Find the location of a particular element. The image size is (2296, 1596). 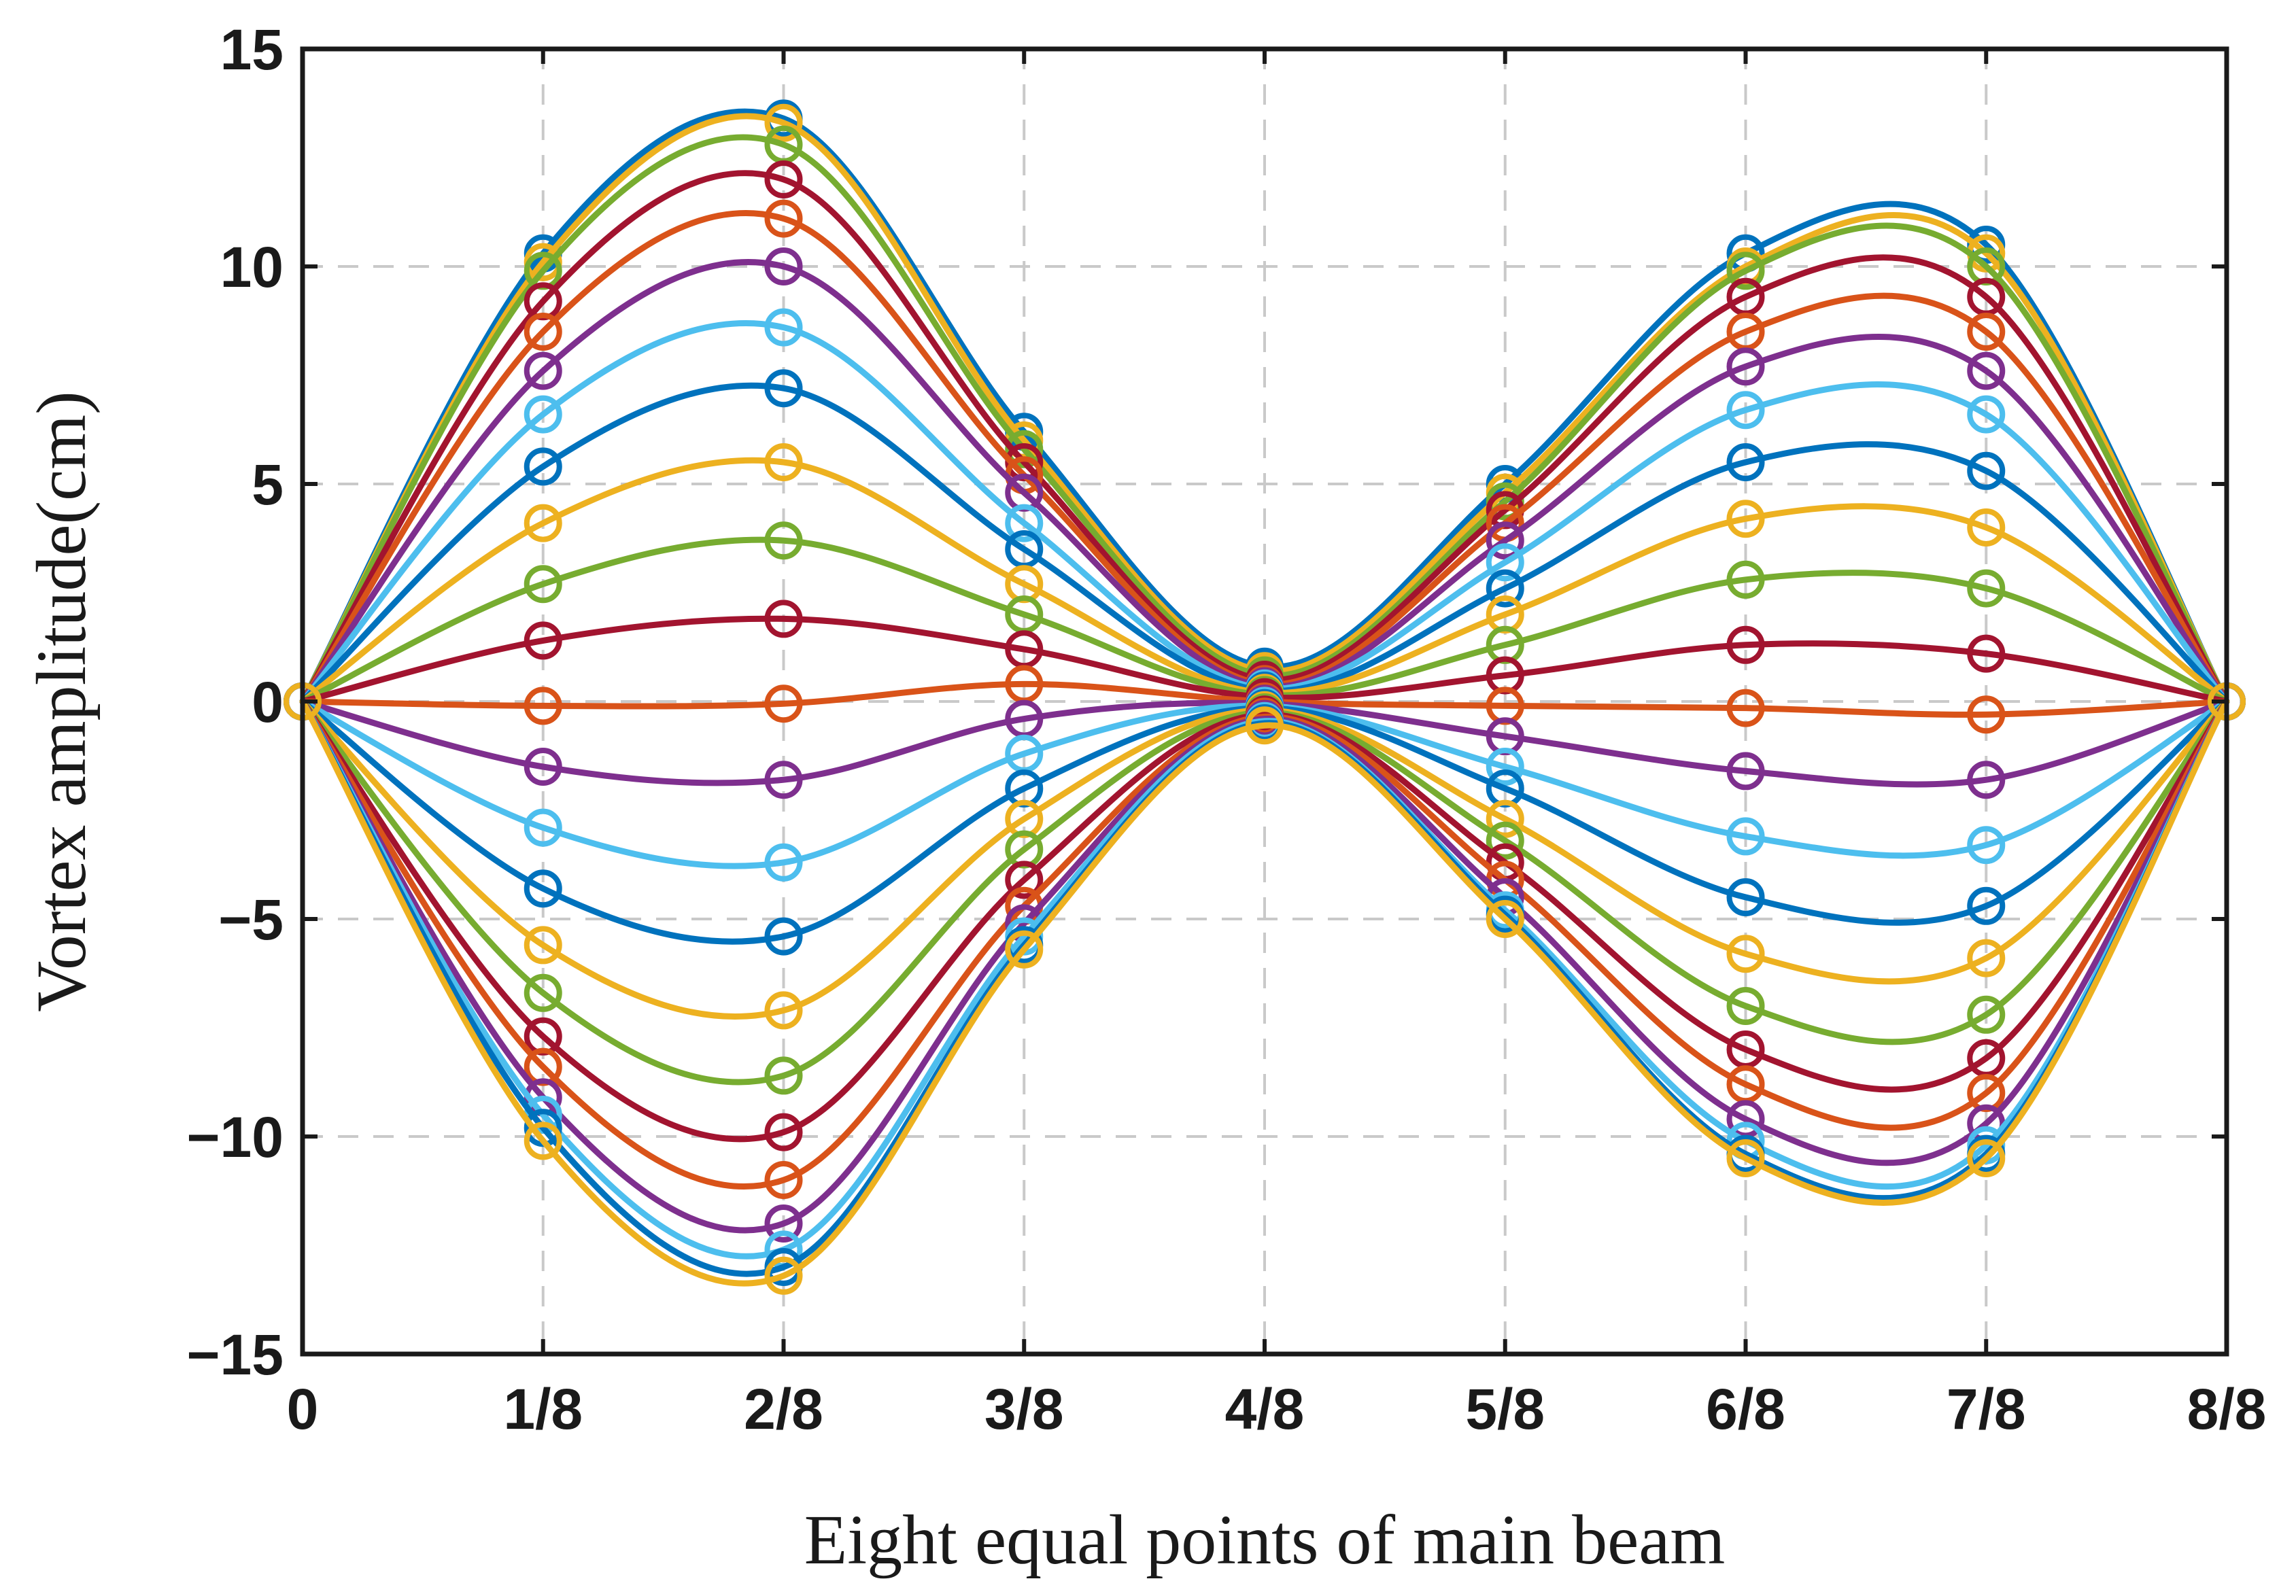

y-tick-label: −10 is located at coordinates (235, 1137).